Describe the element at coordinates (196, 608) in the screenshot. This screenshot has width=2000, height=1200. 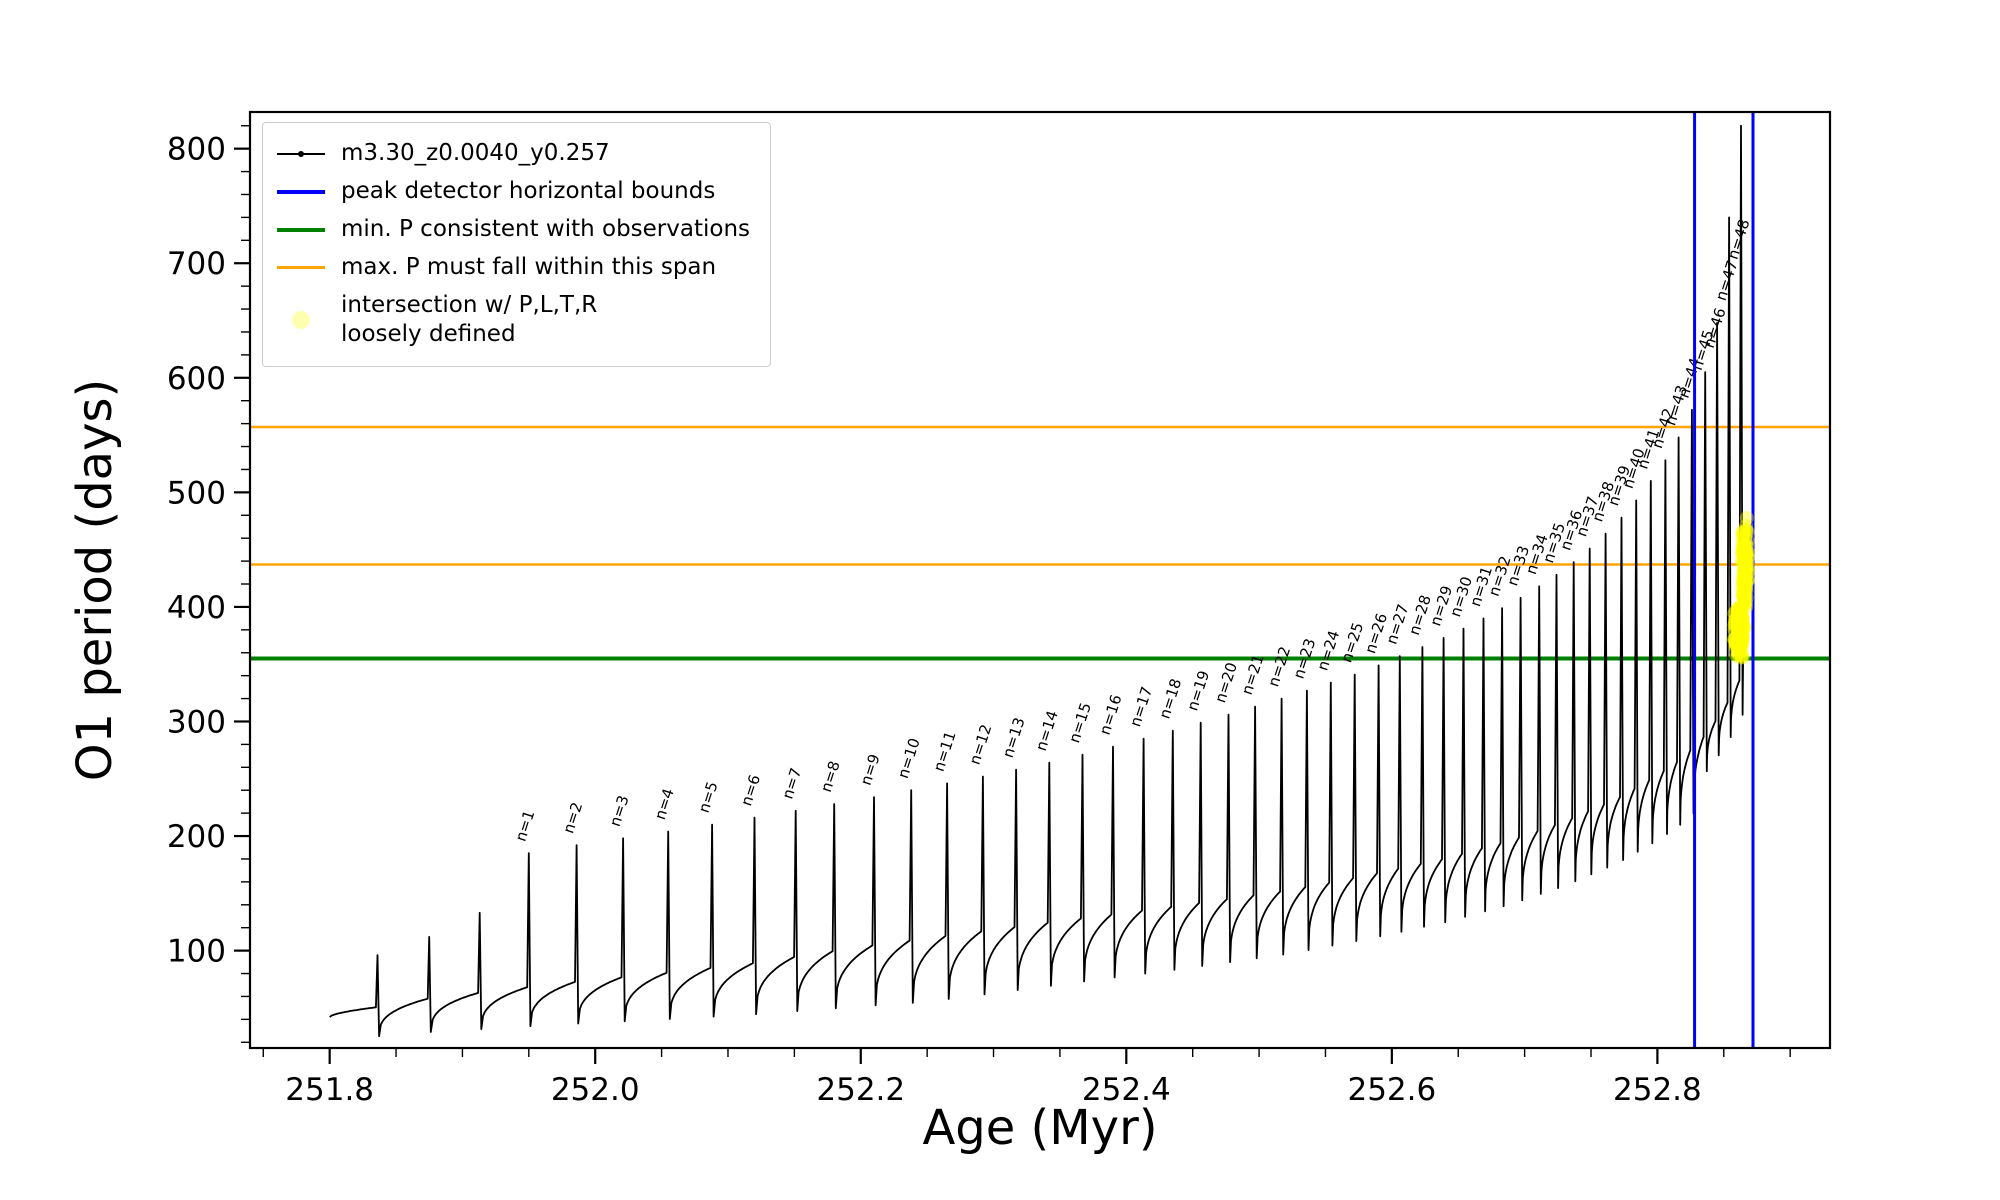
I see `y-tick-label: 400` at that location.